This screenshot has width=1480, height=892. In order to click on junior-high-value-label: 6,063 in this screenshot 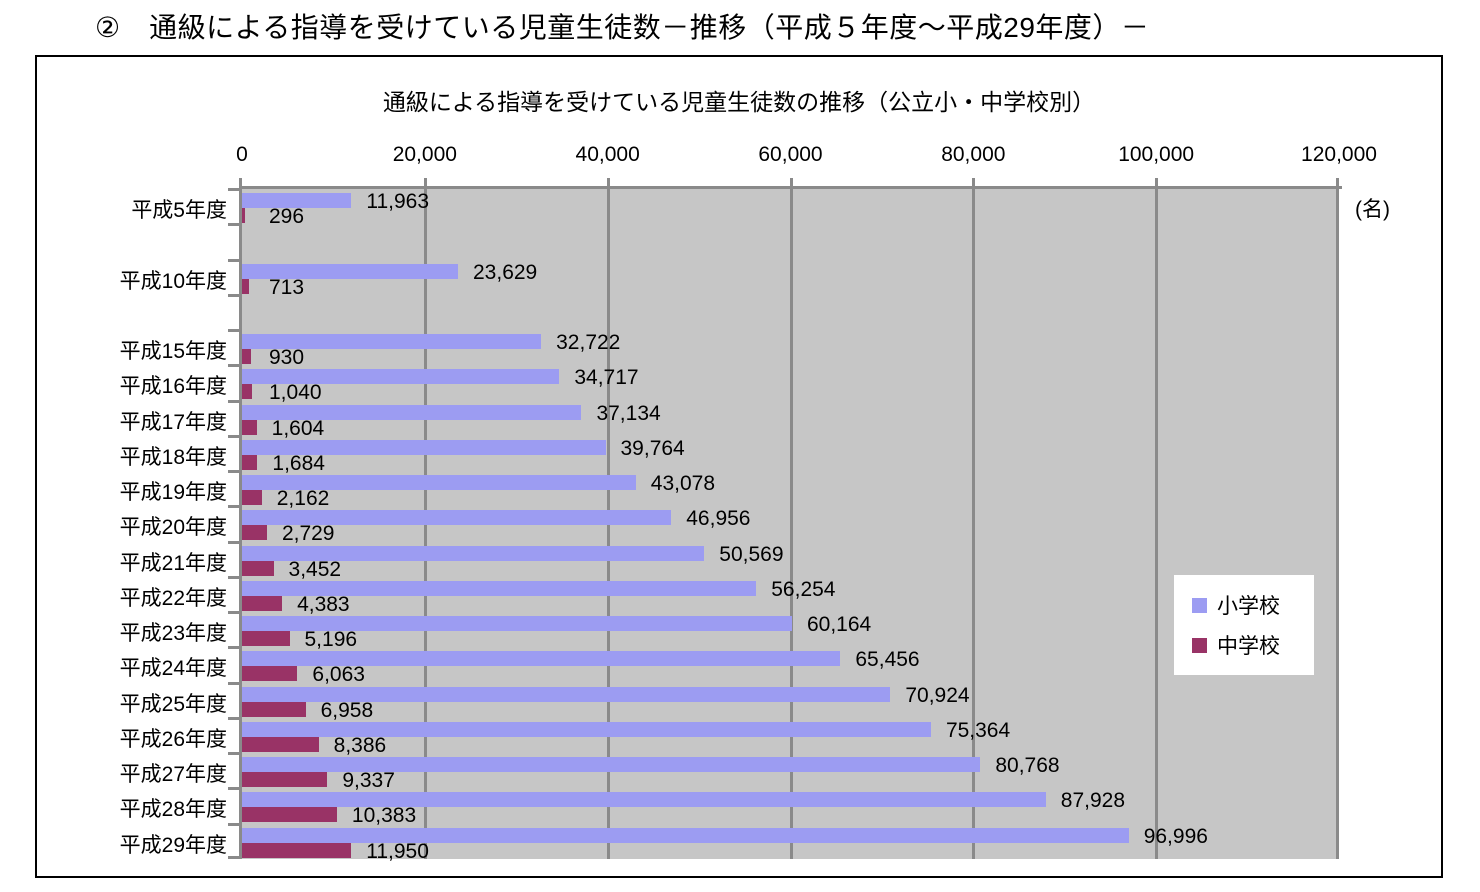, I will do `click(338, 675)`.